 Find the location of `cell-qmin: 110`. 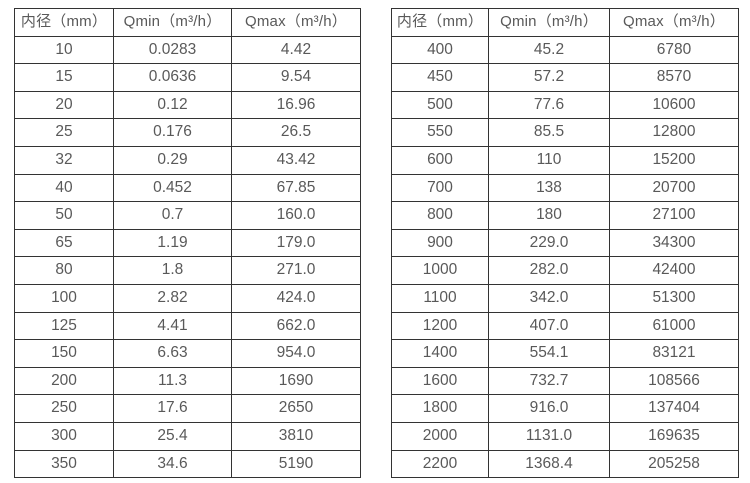

cell-qmin: 110 is located at coordinates (549, 160).